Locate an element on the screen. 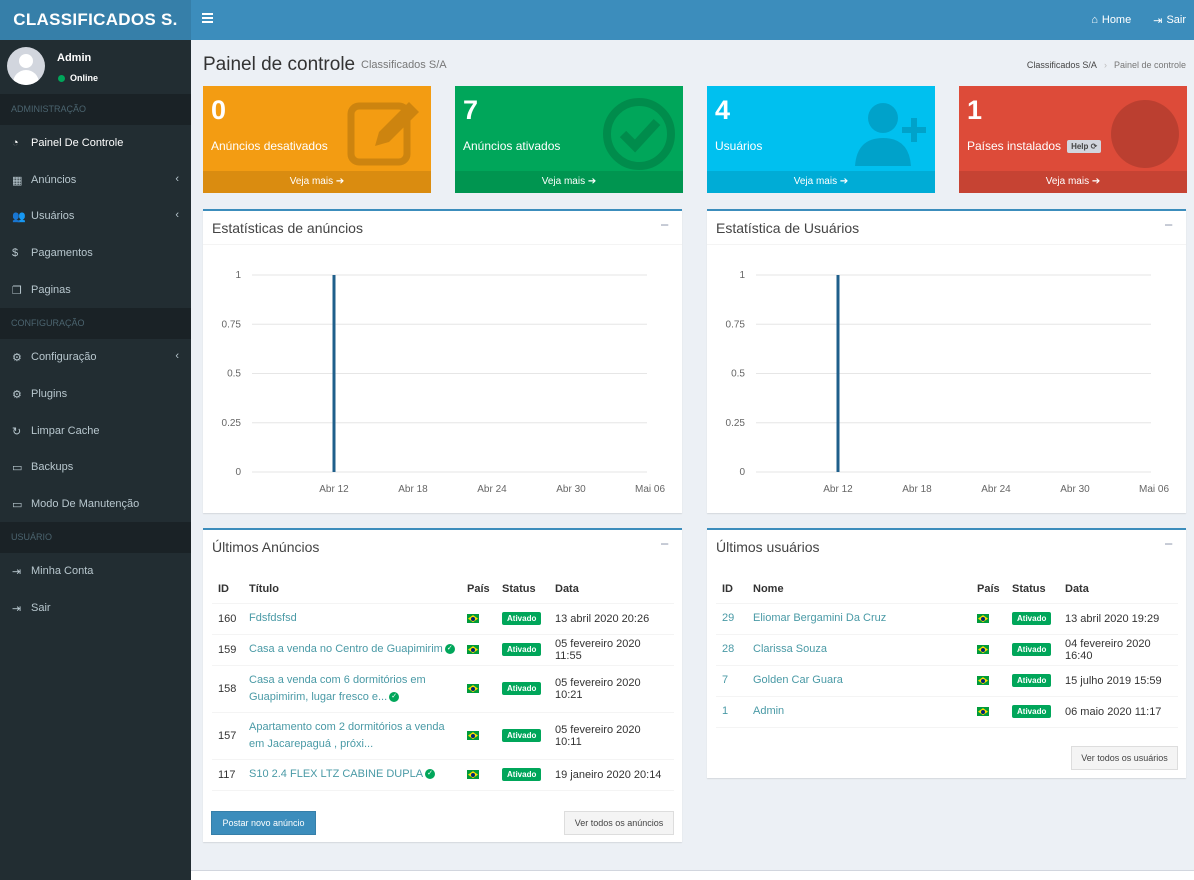  info-box-label: Anúncios ativados is located at coordinates (512, 146).